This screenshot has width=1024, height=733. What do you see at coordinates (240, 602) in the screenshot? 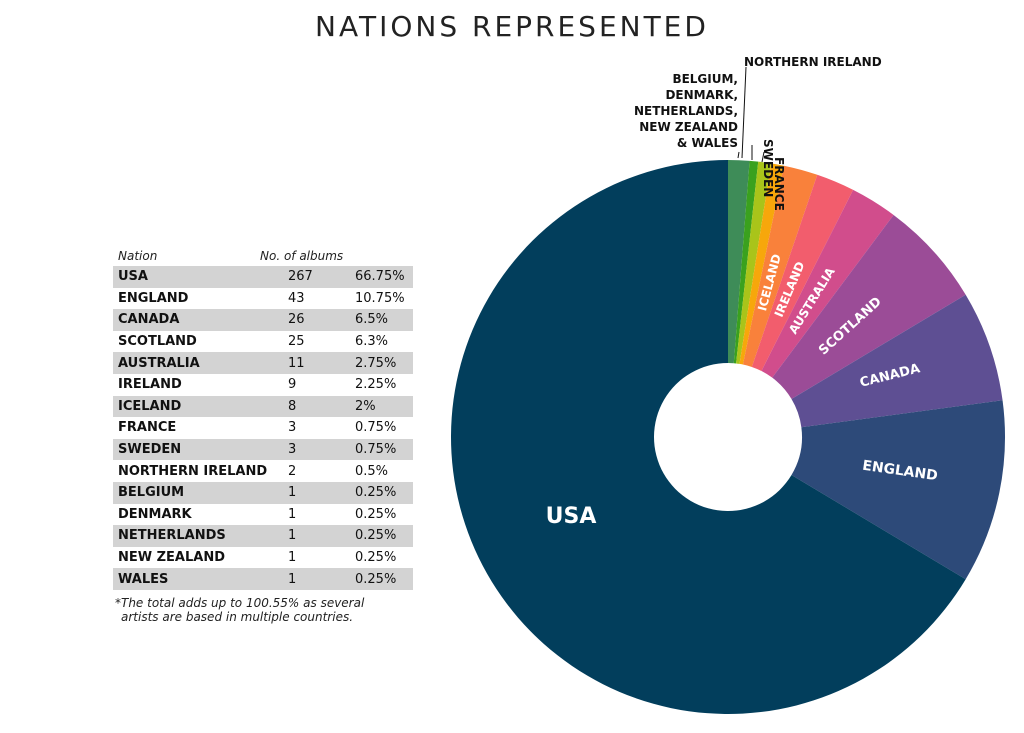
I see `footnote-line-1: *The total adds up to 100.55% as several` at bounding box center [240, 602].